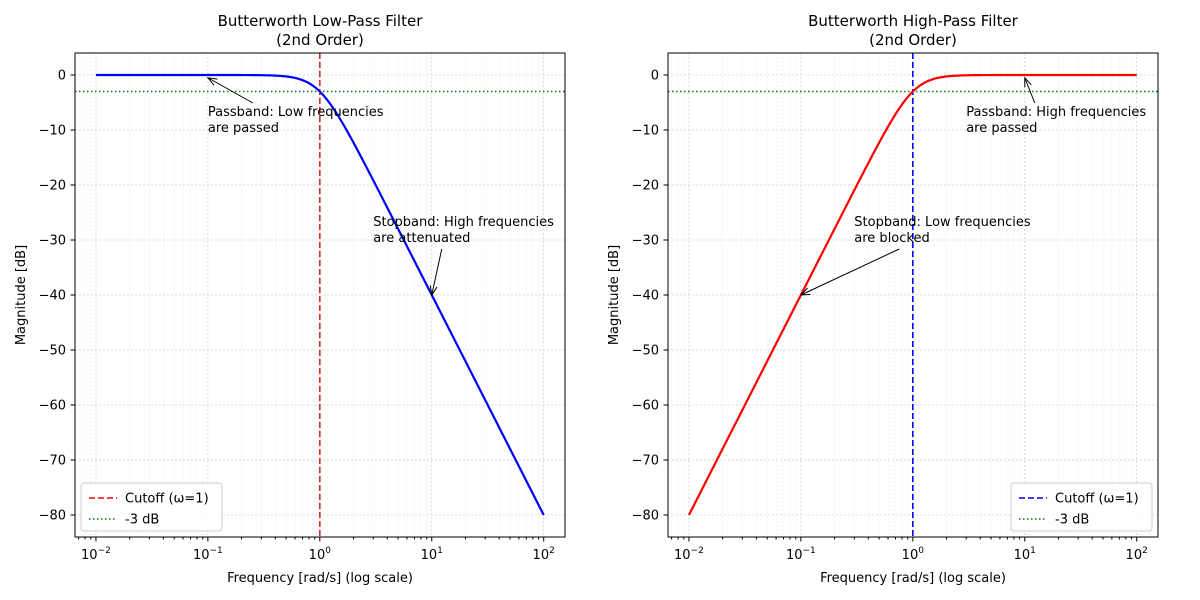 The image size is (1200, 600). What do you see at coordinates (463, 222) in the screenshot?
I see `annotation-line1: Stopband: High frequencies` at bounding box center [463, 222].